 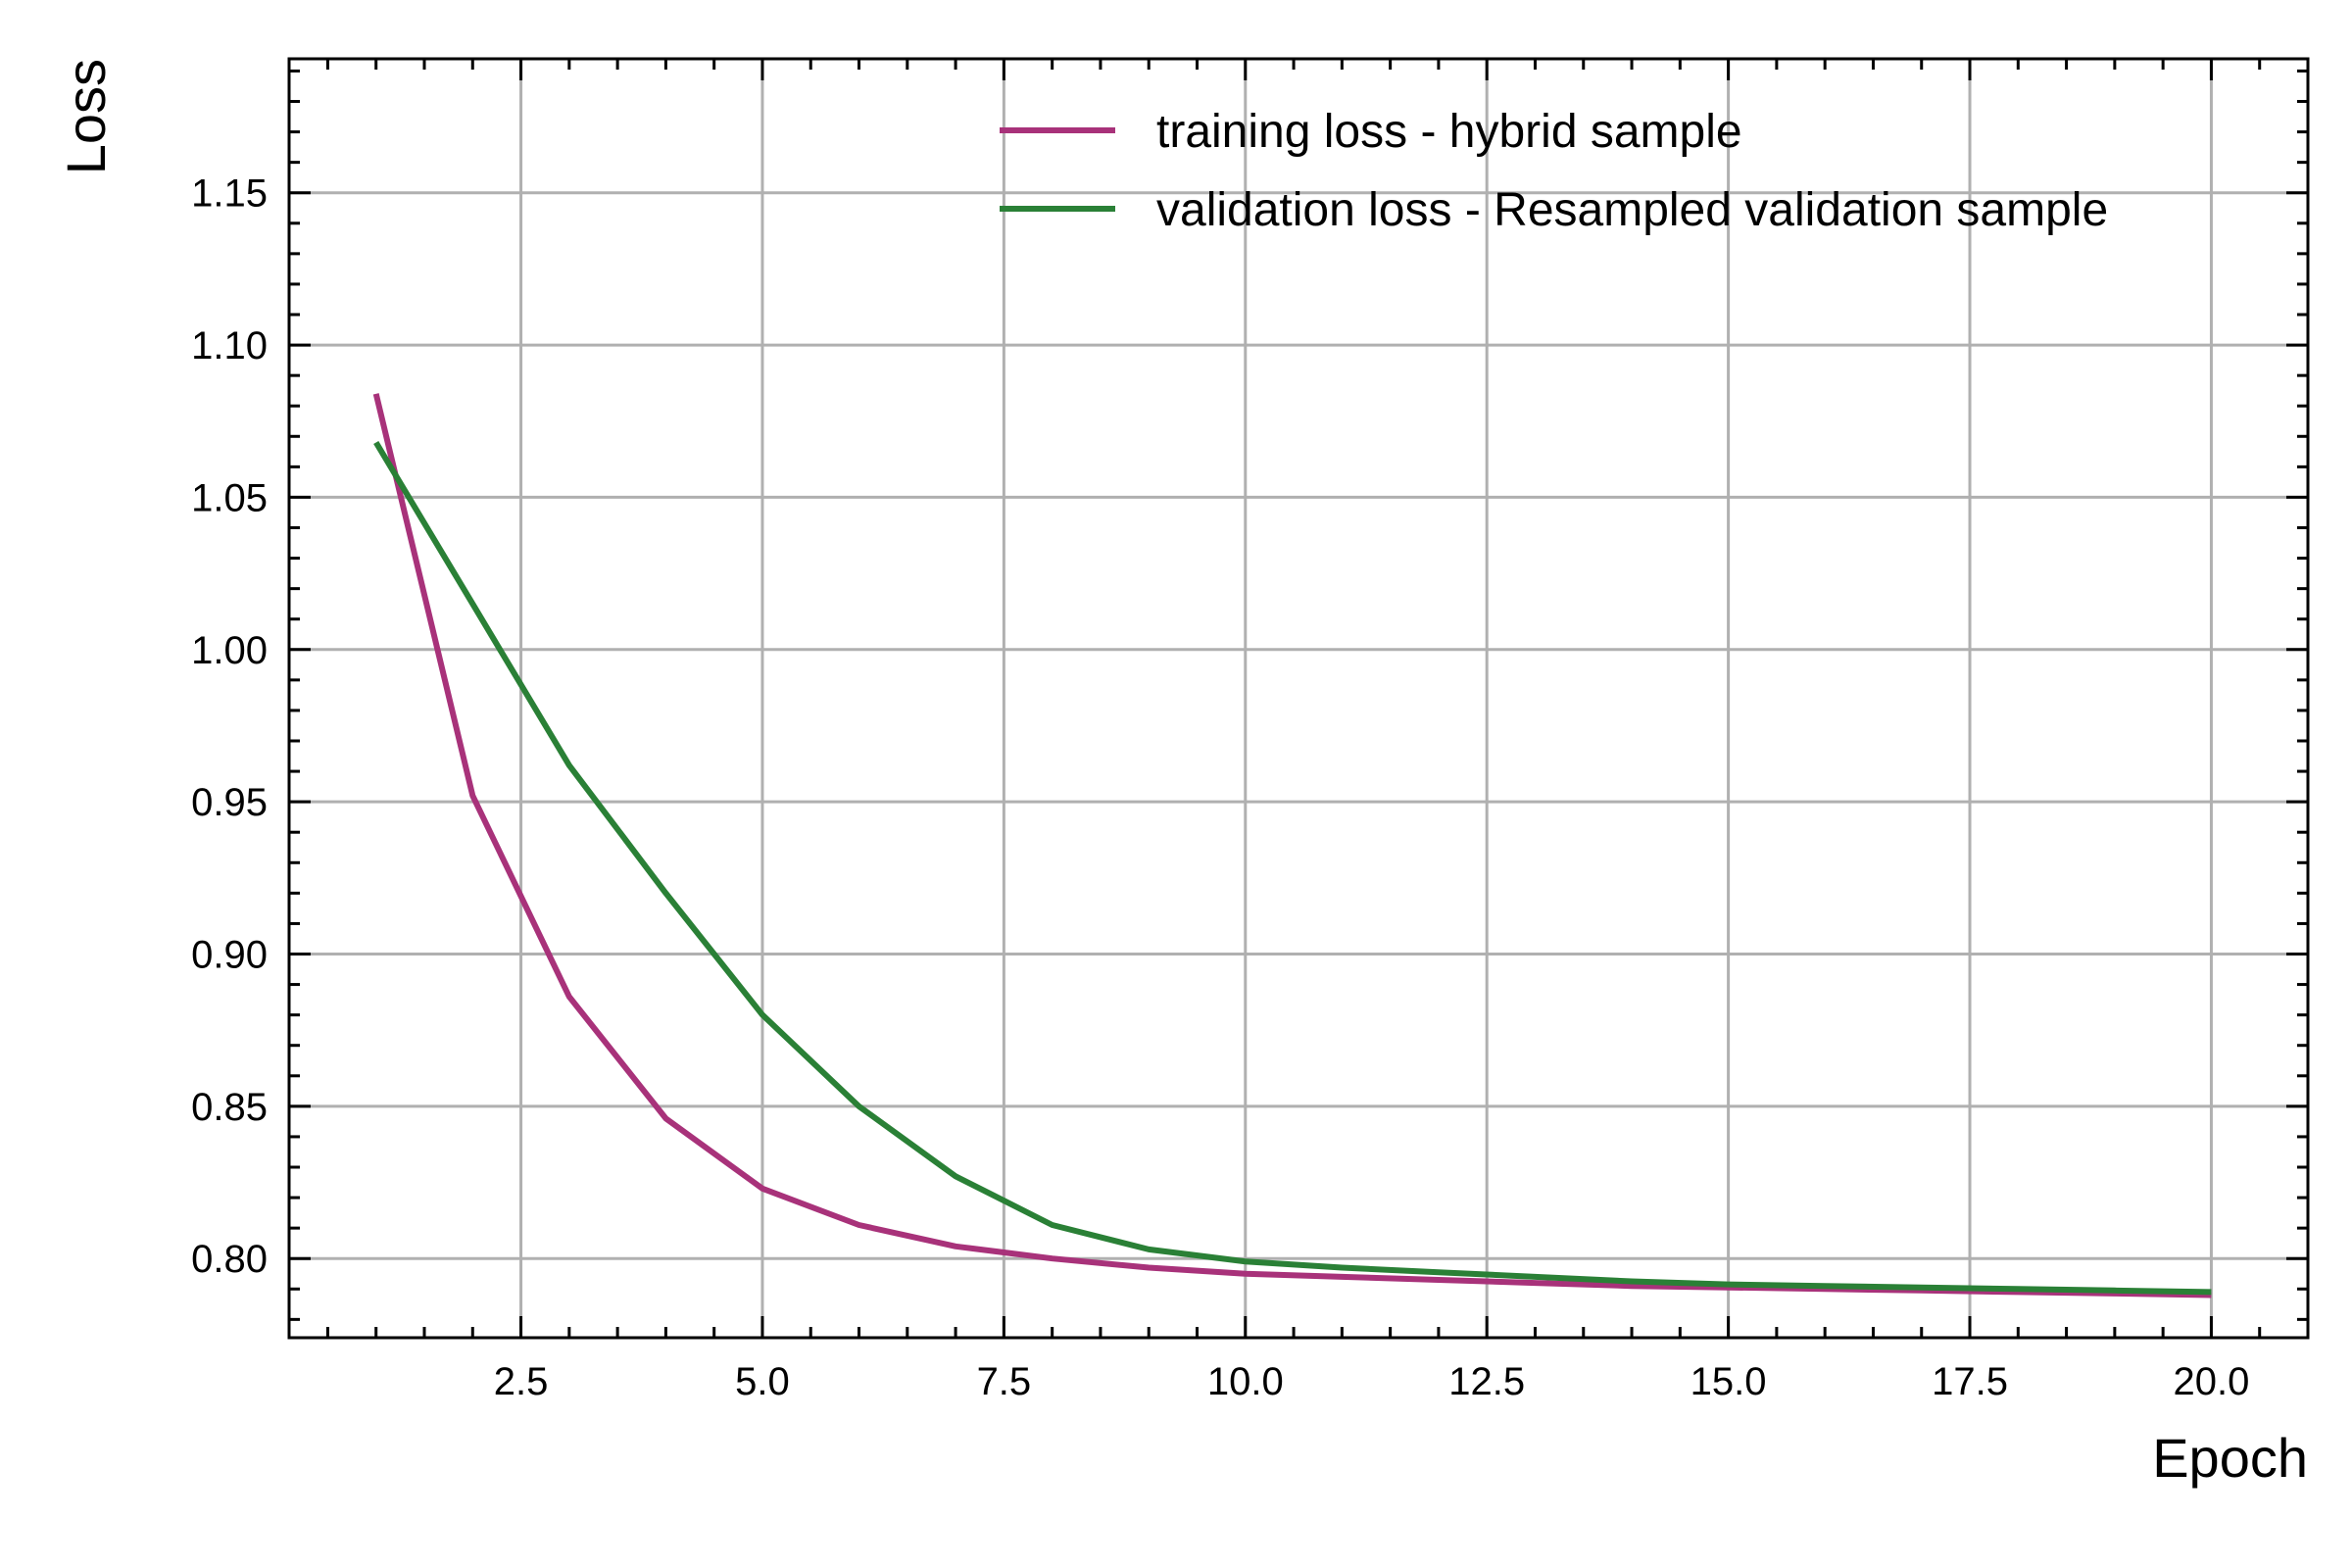 What do you see at coordinates (1449, 132) in the screenshot?
I see `legend-label: training loss - hybrid sample` at bounding box center [1449, 132].